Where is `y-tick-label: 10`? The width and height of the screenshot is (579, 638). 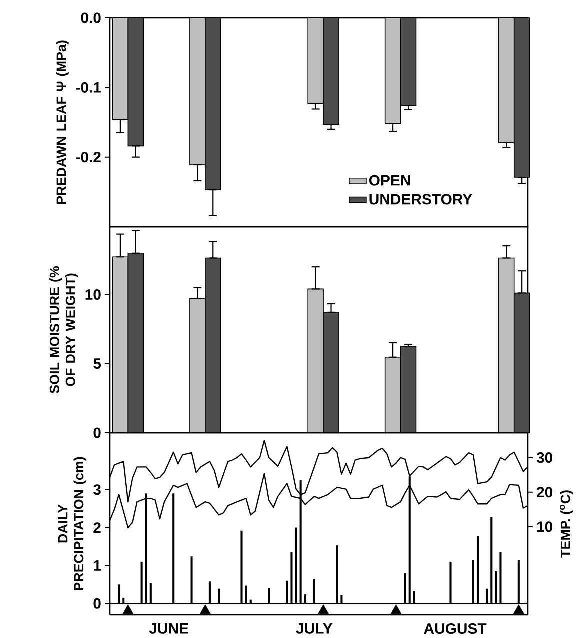
y-tick-label: 10 is located at coordinates (93, 294).